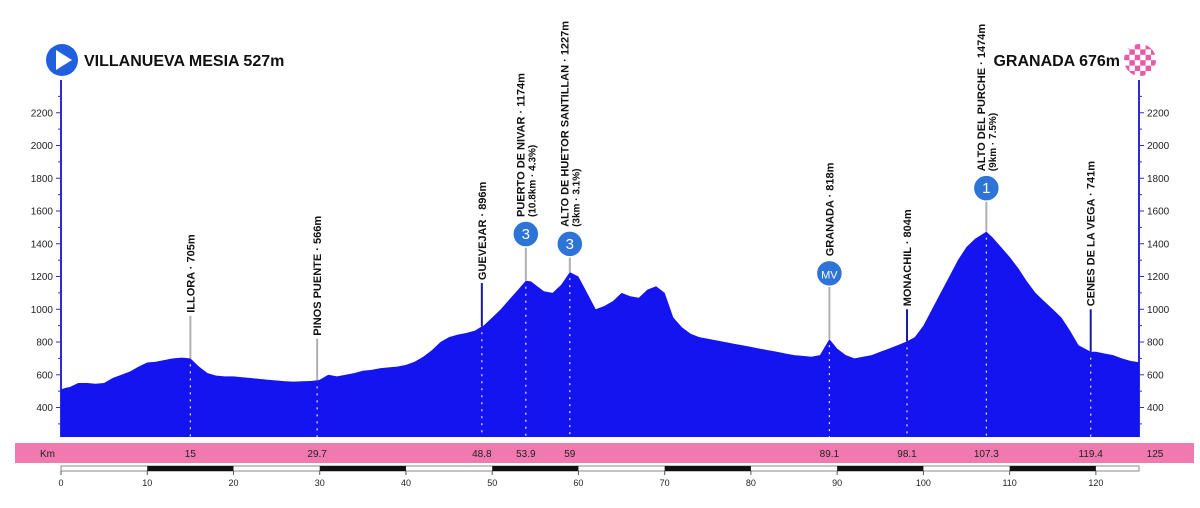 The height and width of the screenshot is (508, 1200). What do you see at coordinates (1155, 408) in the screenshot?
I see `y-tick-label-right: 400` at bounding box center [1155, 408].